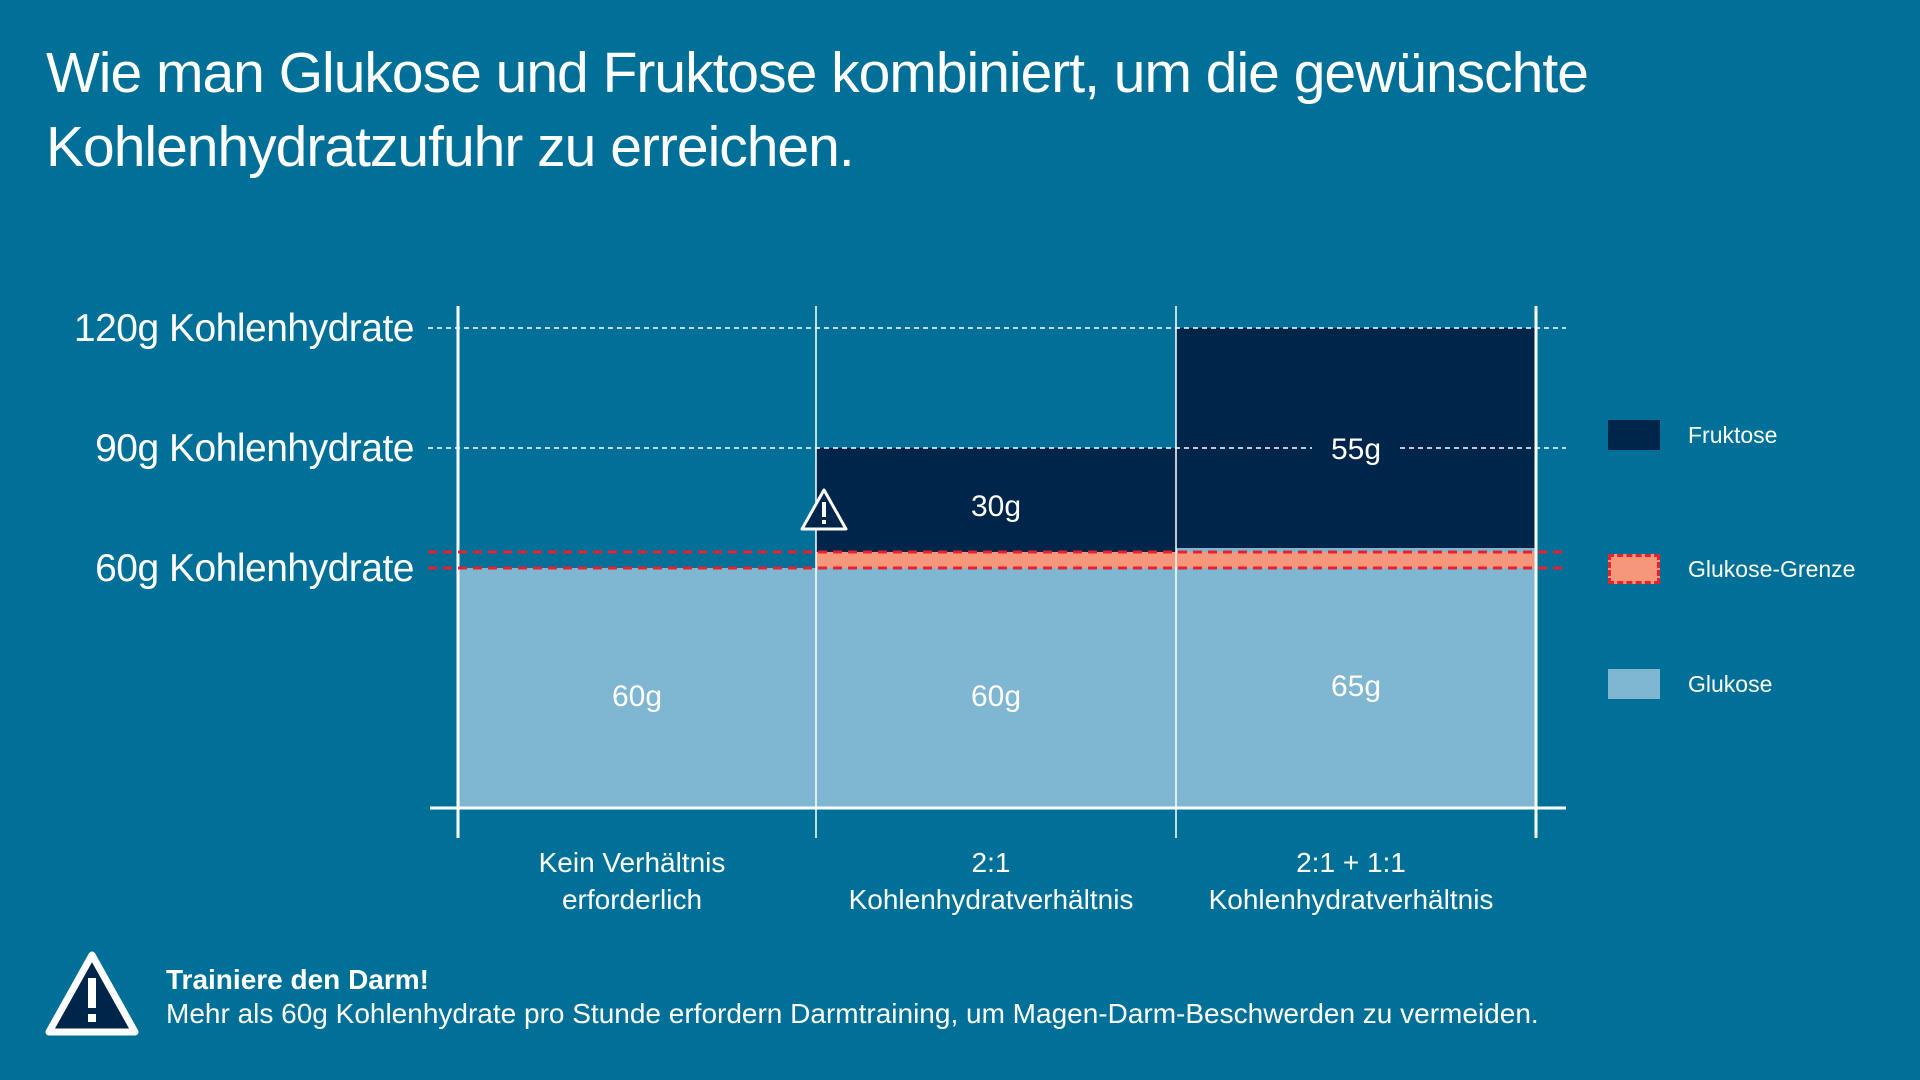 Image resolution: width=1920 pixels, height=1080 pixels. I want to click on category-label-1-line-1: Kohlenhydratverhältnis, so click(991, 899).